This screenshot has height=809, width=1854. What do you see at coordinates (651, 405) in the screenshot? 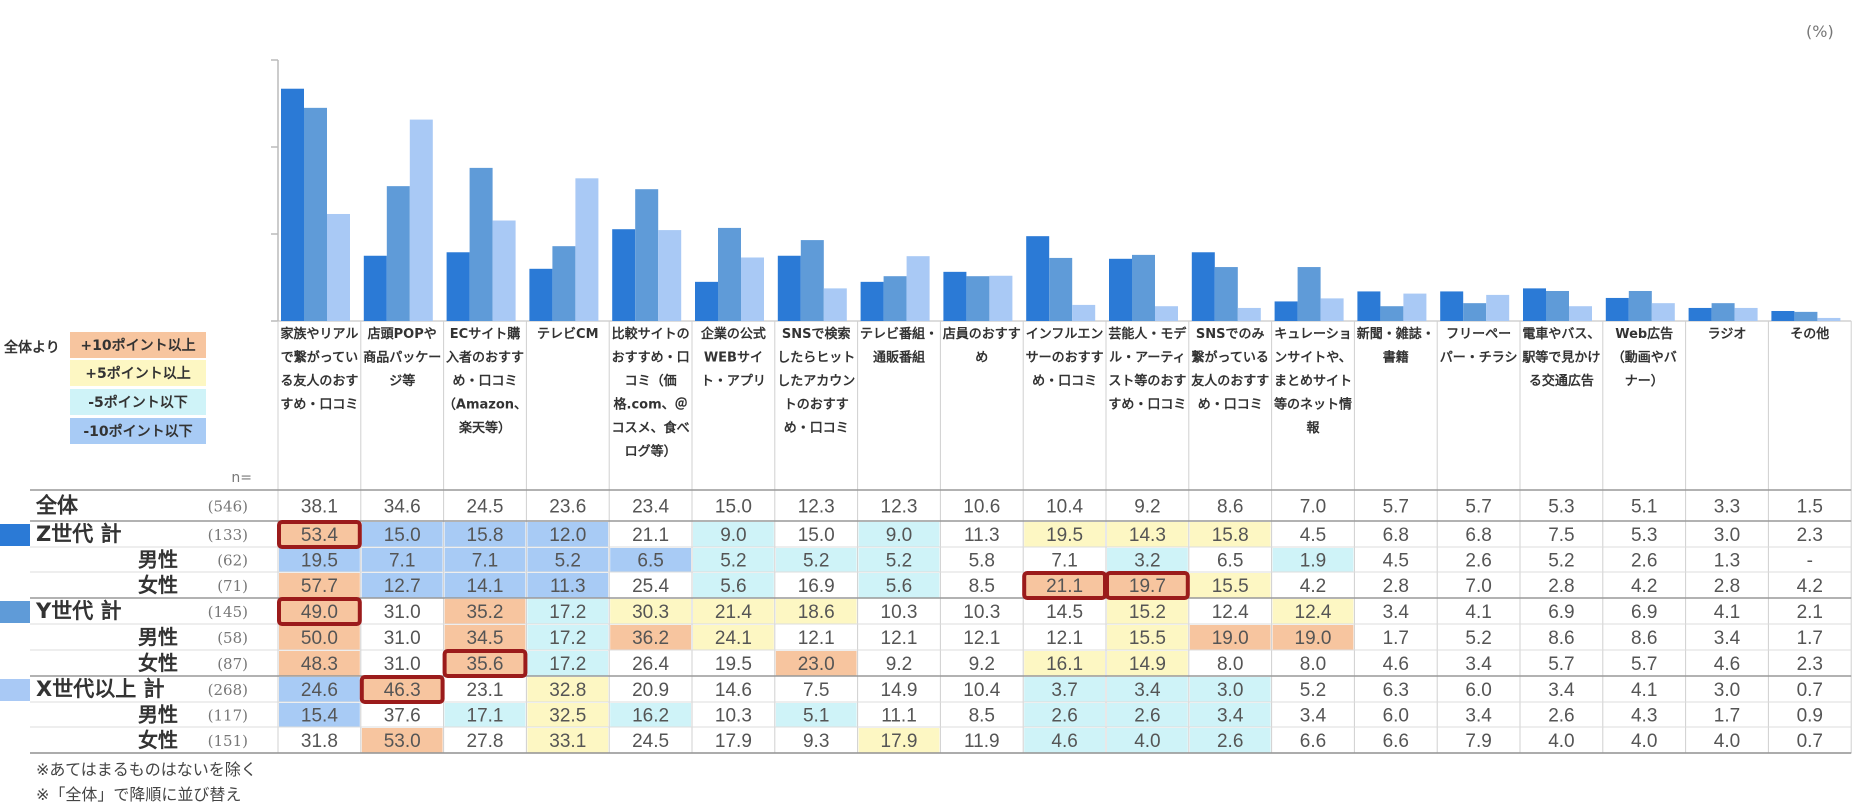
I see `column-header-5-line: 格.com、＠` at bounding box center [651, 405].